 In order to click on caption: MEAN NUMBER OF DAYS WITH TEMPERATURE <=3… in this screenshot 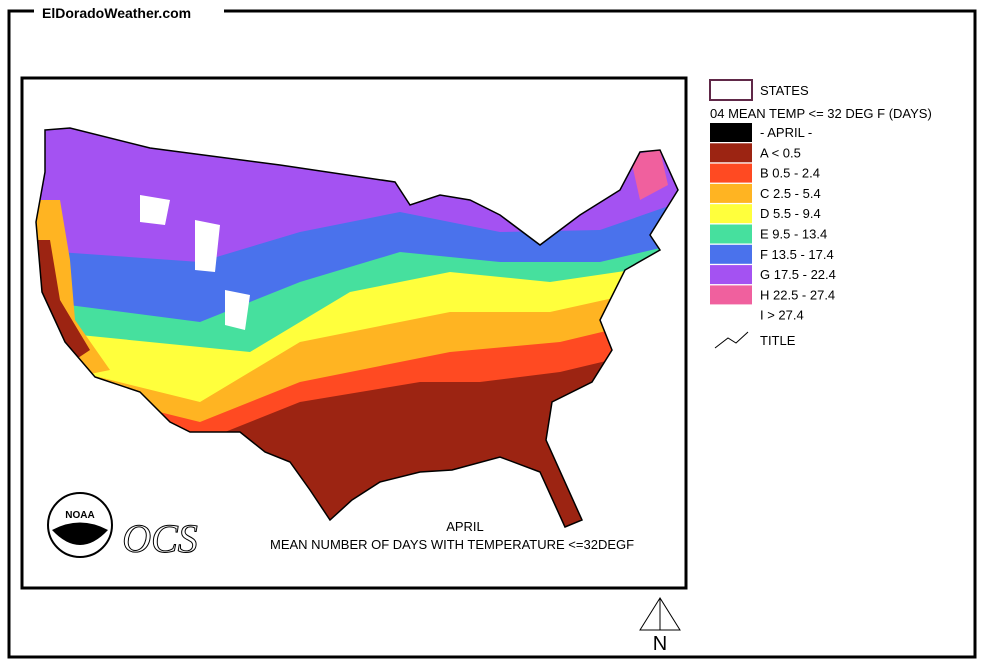, I will do `click(452, 544)`.